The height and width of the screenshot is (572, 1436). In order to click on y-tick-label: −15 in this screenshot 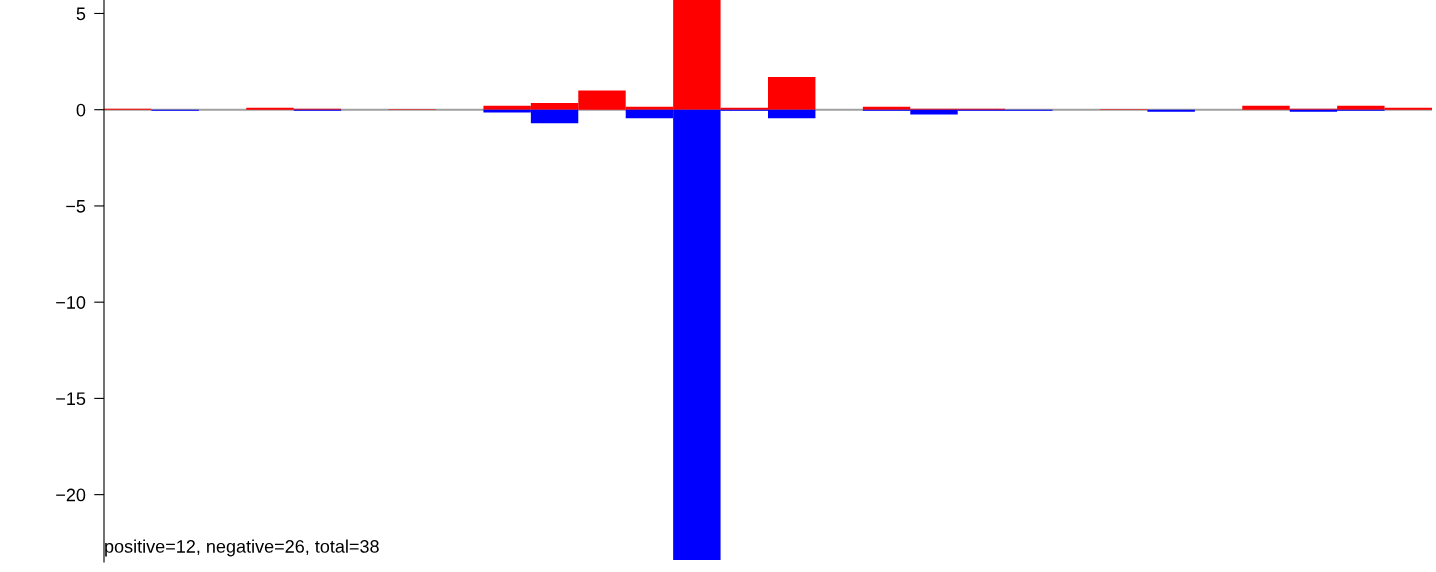, I will do `click(71, 399)`.